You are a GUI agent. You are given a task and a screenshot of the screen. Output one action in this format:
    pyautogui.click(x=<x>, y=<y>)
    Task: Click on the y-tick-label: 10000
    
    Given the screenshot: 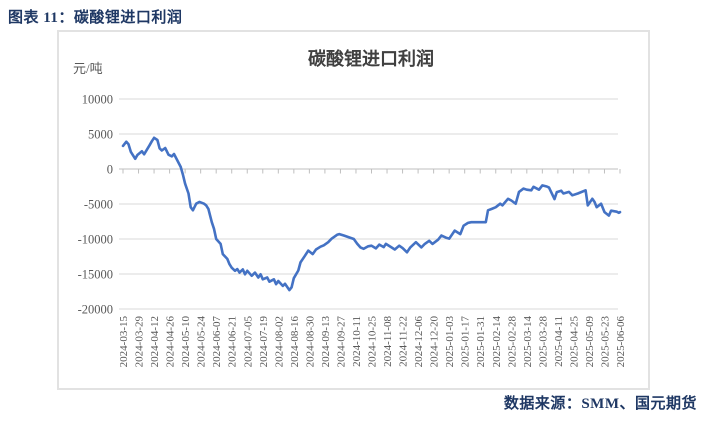 What is the action you would take?
    pyautogui.click(x=97, y=100)
    